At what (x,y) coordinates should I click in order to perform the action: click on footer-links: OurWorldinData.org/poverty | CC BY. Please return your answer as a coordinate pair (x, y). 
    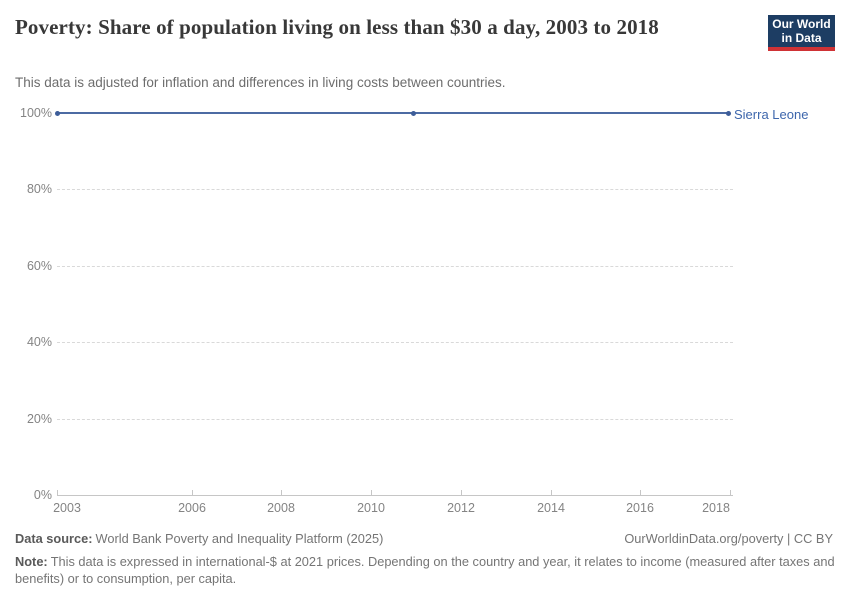
    Looking at the image, I should click on (728, 538).